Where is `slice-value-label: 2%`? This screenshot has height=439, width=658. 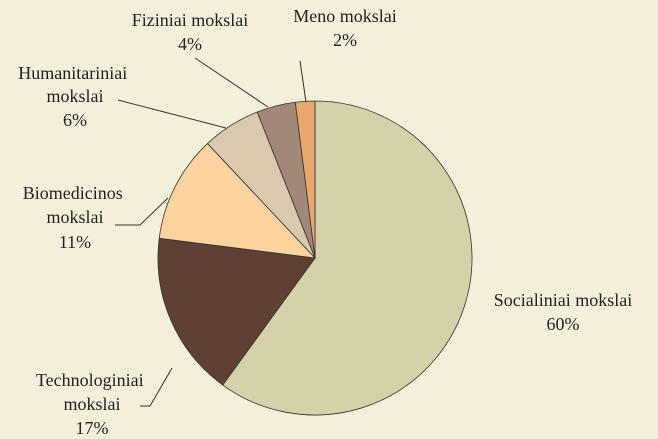 slice-value-label: 2% is located at coordinates (345, 40).